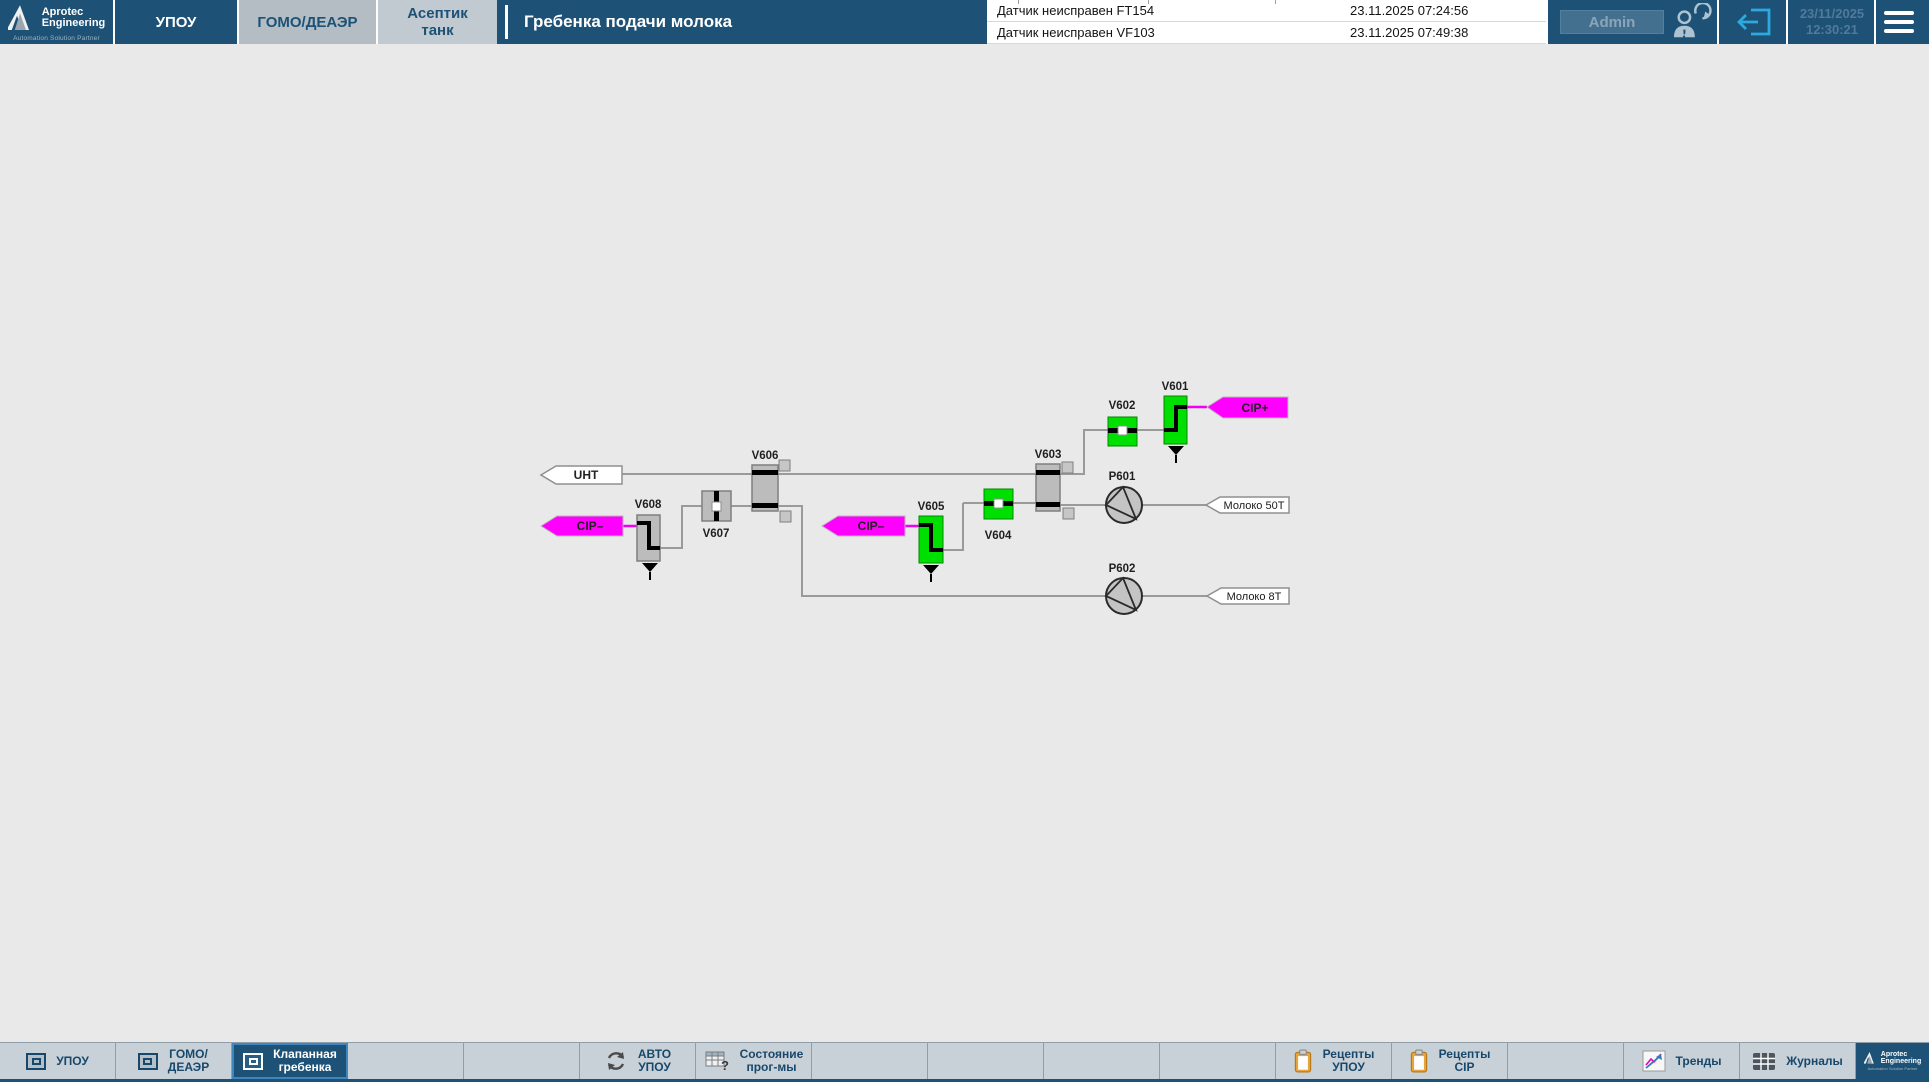  What do you see at coordinates (1175, 387) in the screenshot?
I see `valve-label: V601` at bounding box center [1175, 387].